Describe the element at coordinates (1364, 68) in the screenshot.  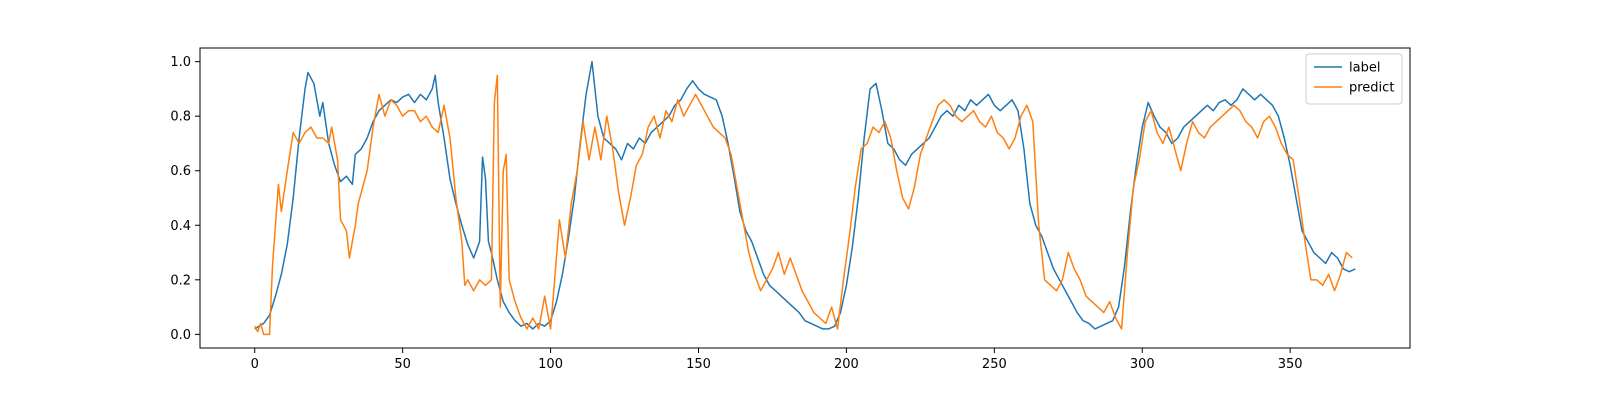
I see `legend-label-label: label` at that location.